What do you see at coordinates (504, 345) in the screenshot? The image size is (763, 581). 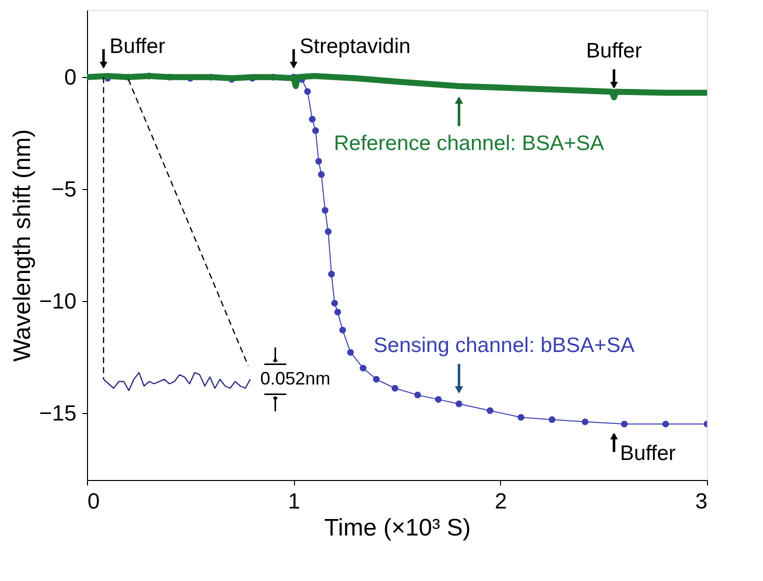 I see `series-label: Sensing channel: bBSA+SA` at bounding box center [504, 345].